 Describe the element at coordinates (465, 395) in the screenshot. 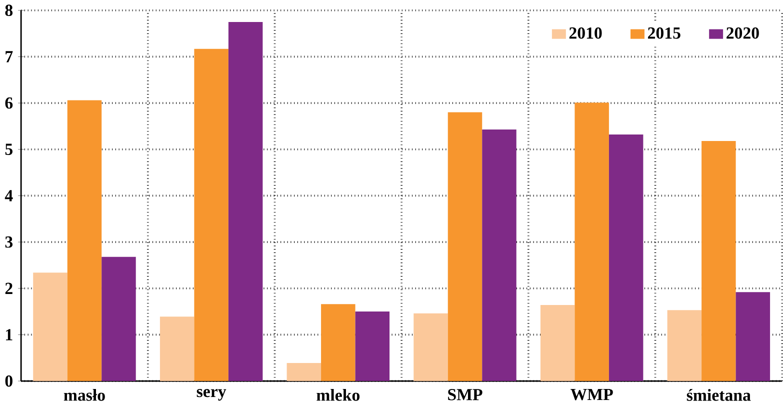

I see `x-tick-label: SMP` at that location.